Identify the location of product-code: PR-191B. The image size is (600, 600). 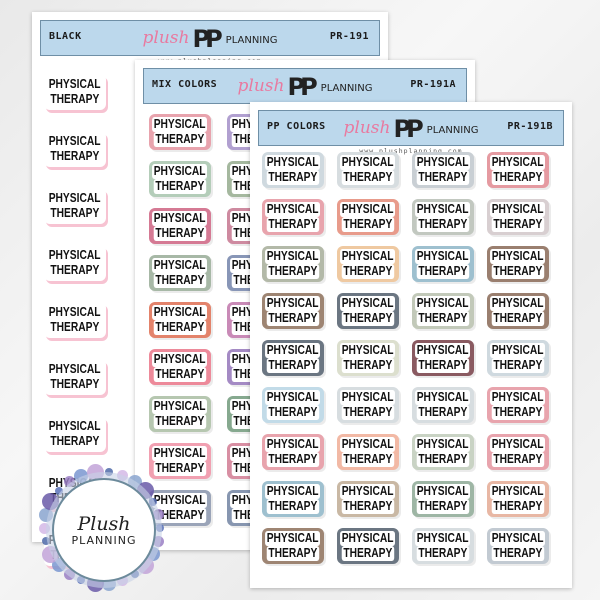
(530, 126).